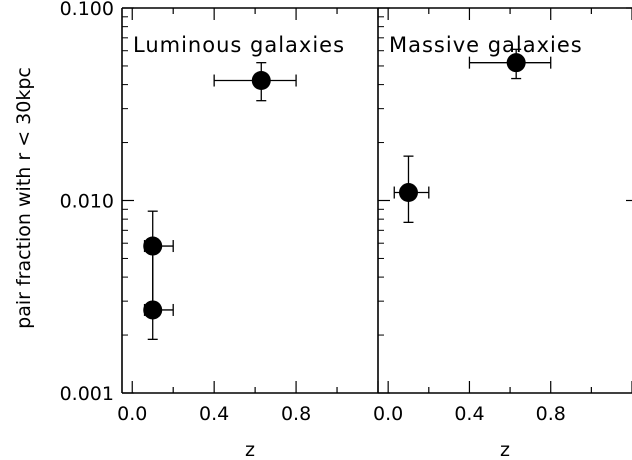  I want to click on y-tick-label: 0.100, so click(87, 10).